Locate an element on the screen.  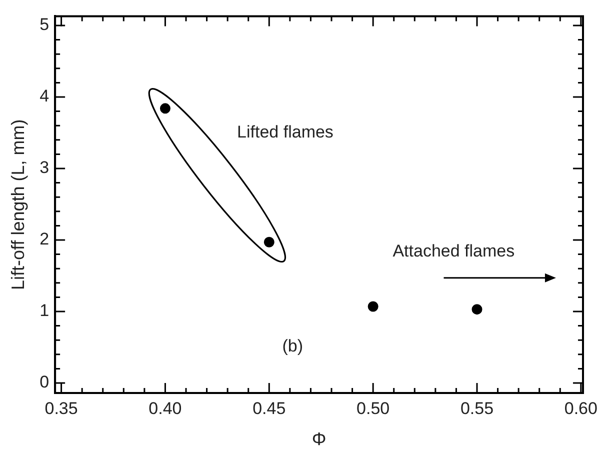
y-tick-label: 1 is located at coordinates (45, 310).